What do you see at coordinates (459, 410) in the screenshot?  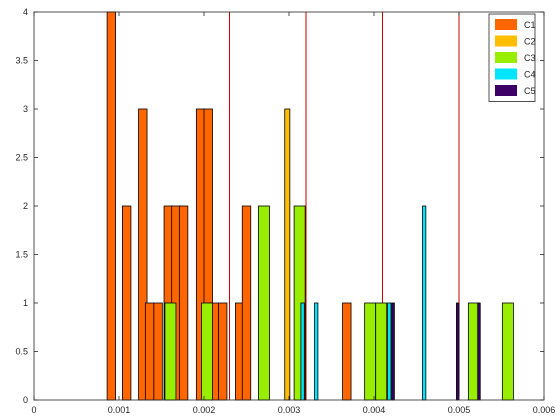 I see `x-tick-label: 0.005` at bounding box center [459, 410].